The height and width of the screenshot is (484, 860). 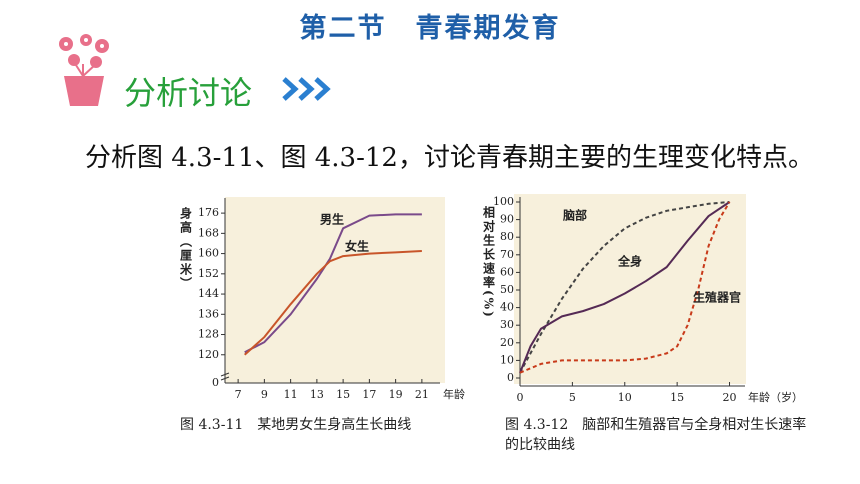 I want to click on x-tick-label: 17, so click(x=369, y=394).